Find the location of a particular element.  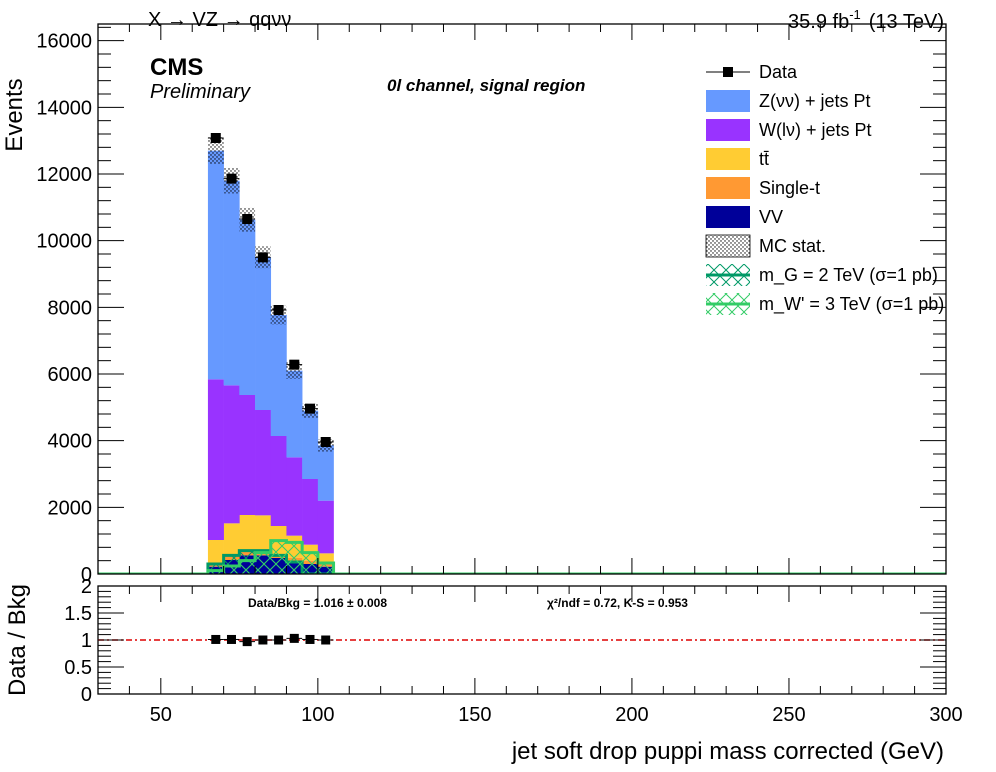

legend-label: m_W' = 3 TeV (σ=1 pb) is located at coordinates (851, 304).